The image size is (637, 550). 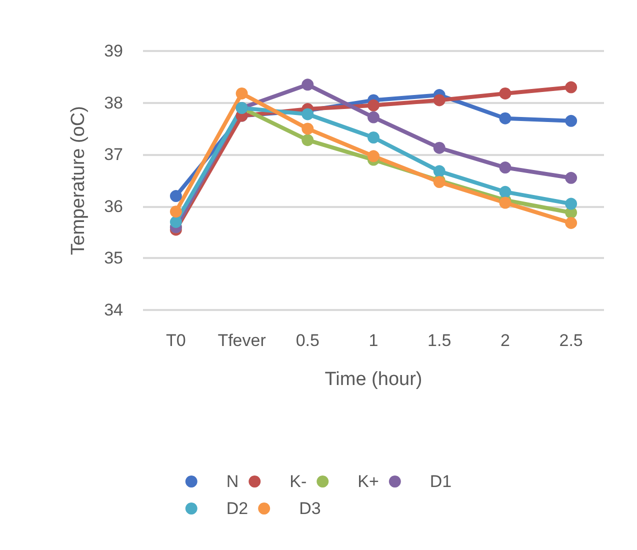 What do you see at coordinates (78, 180) in the screenshot?
I see `y-axis-title: Temperature (oC)` at bounding box center [78, 180].